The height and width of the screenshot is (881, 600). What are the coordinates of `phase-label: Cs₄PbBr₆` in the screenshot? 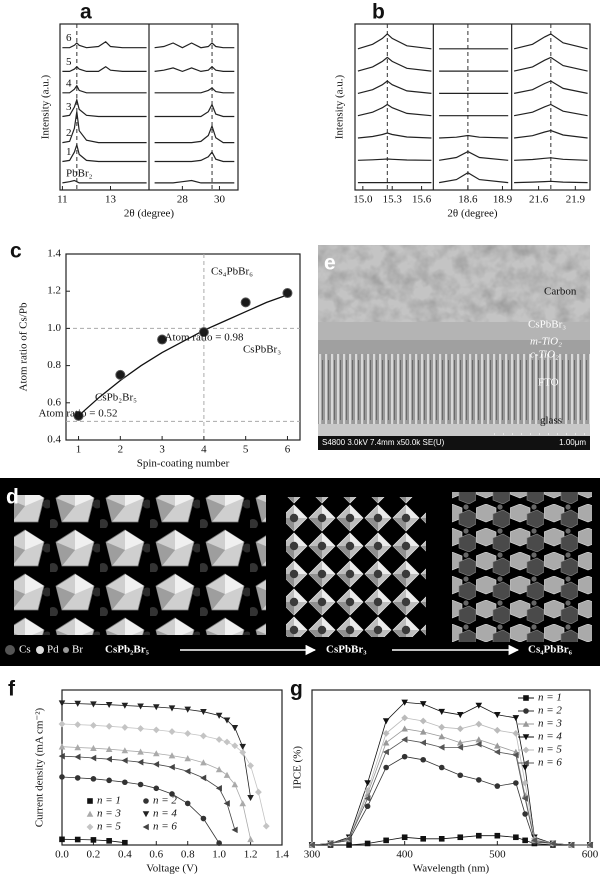 It's located at (550, 650).